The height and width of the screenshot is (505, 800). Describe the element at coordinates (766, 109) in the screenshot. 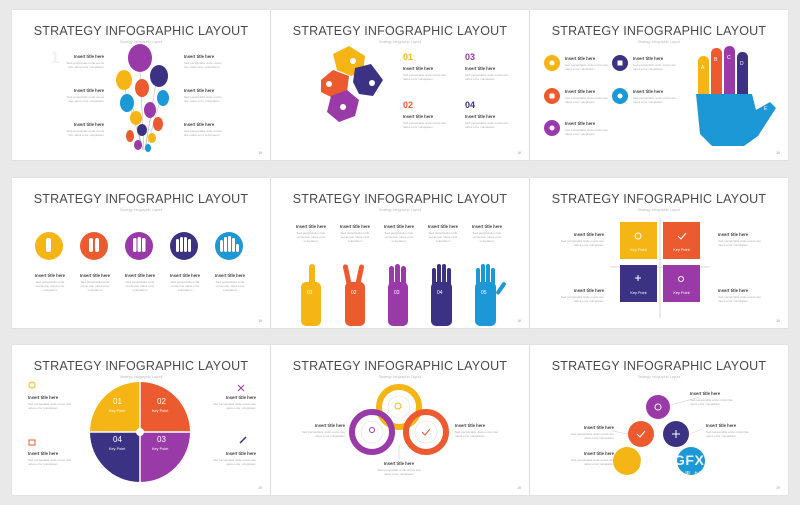

I see `hand-letter: E` at that location.